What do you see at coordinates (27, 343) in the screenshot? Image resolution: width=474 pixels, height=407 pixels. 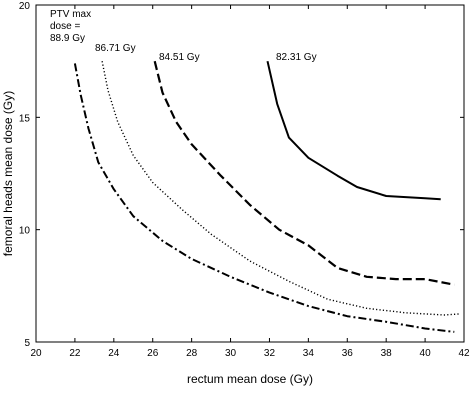 I see `y-tick-label: 5` at bounding box center [27, 343].